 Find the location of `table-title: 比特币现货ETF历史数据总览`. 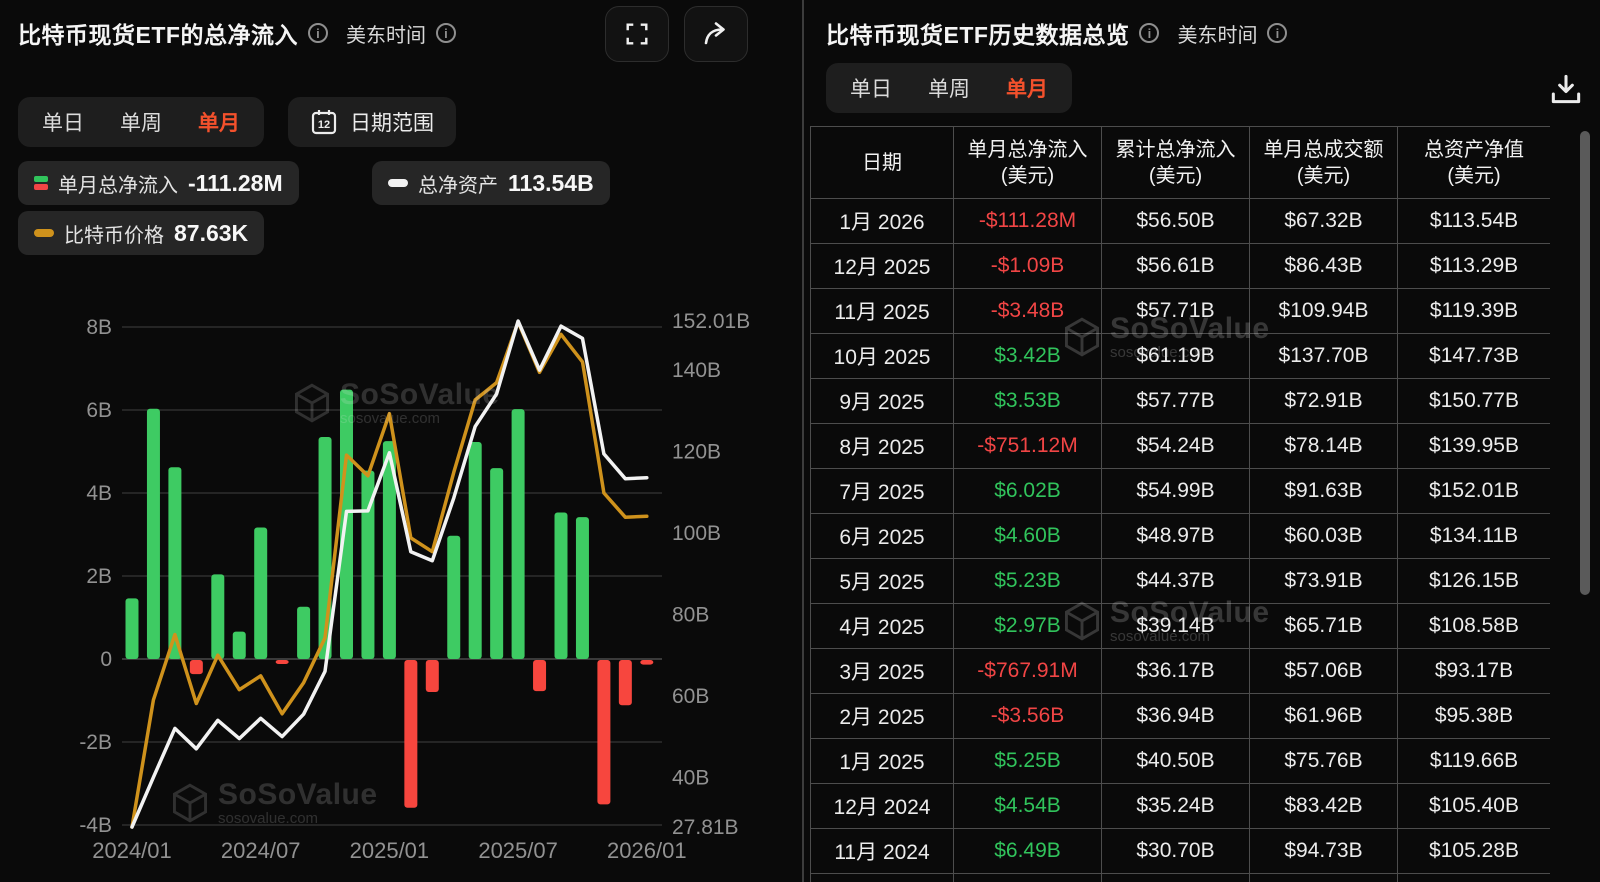

table-title: 比特币现货ETF历史数据总览 is located at coordinates (978, 35).